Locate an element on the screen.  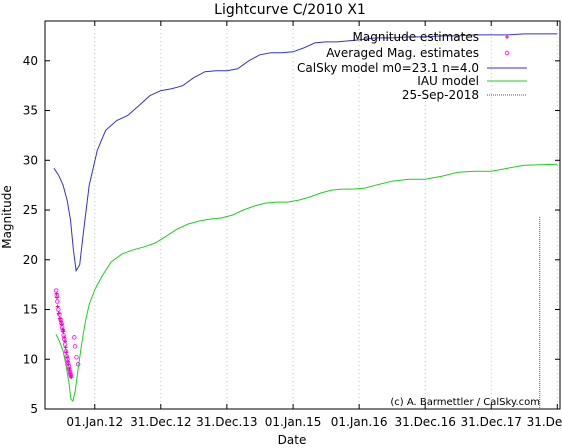
x-tick-label: 31.Dec.13 is located at coordinates (226, 422).